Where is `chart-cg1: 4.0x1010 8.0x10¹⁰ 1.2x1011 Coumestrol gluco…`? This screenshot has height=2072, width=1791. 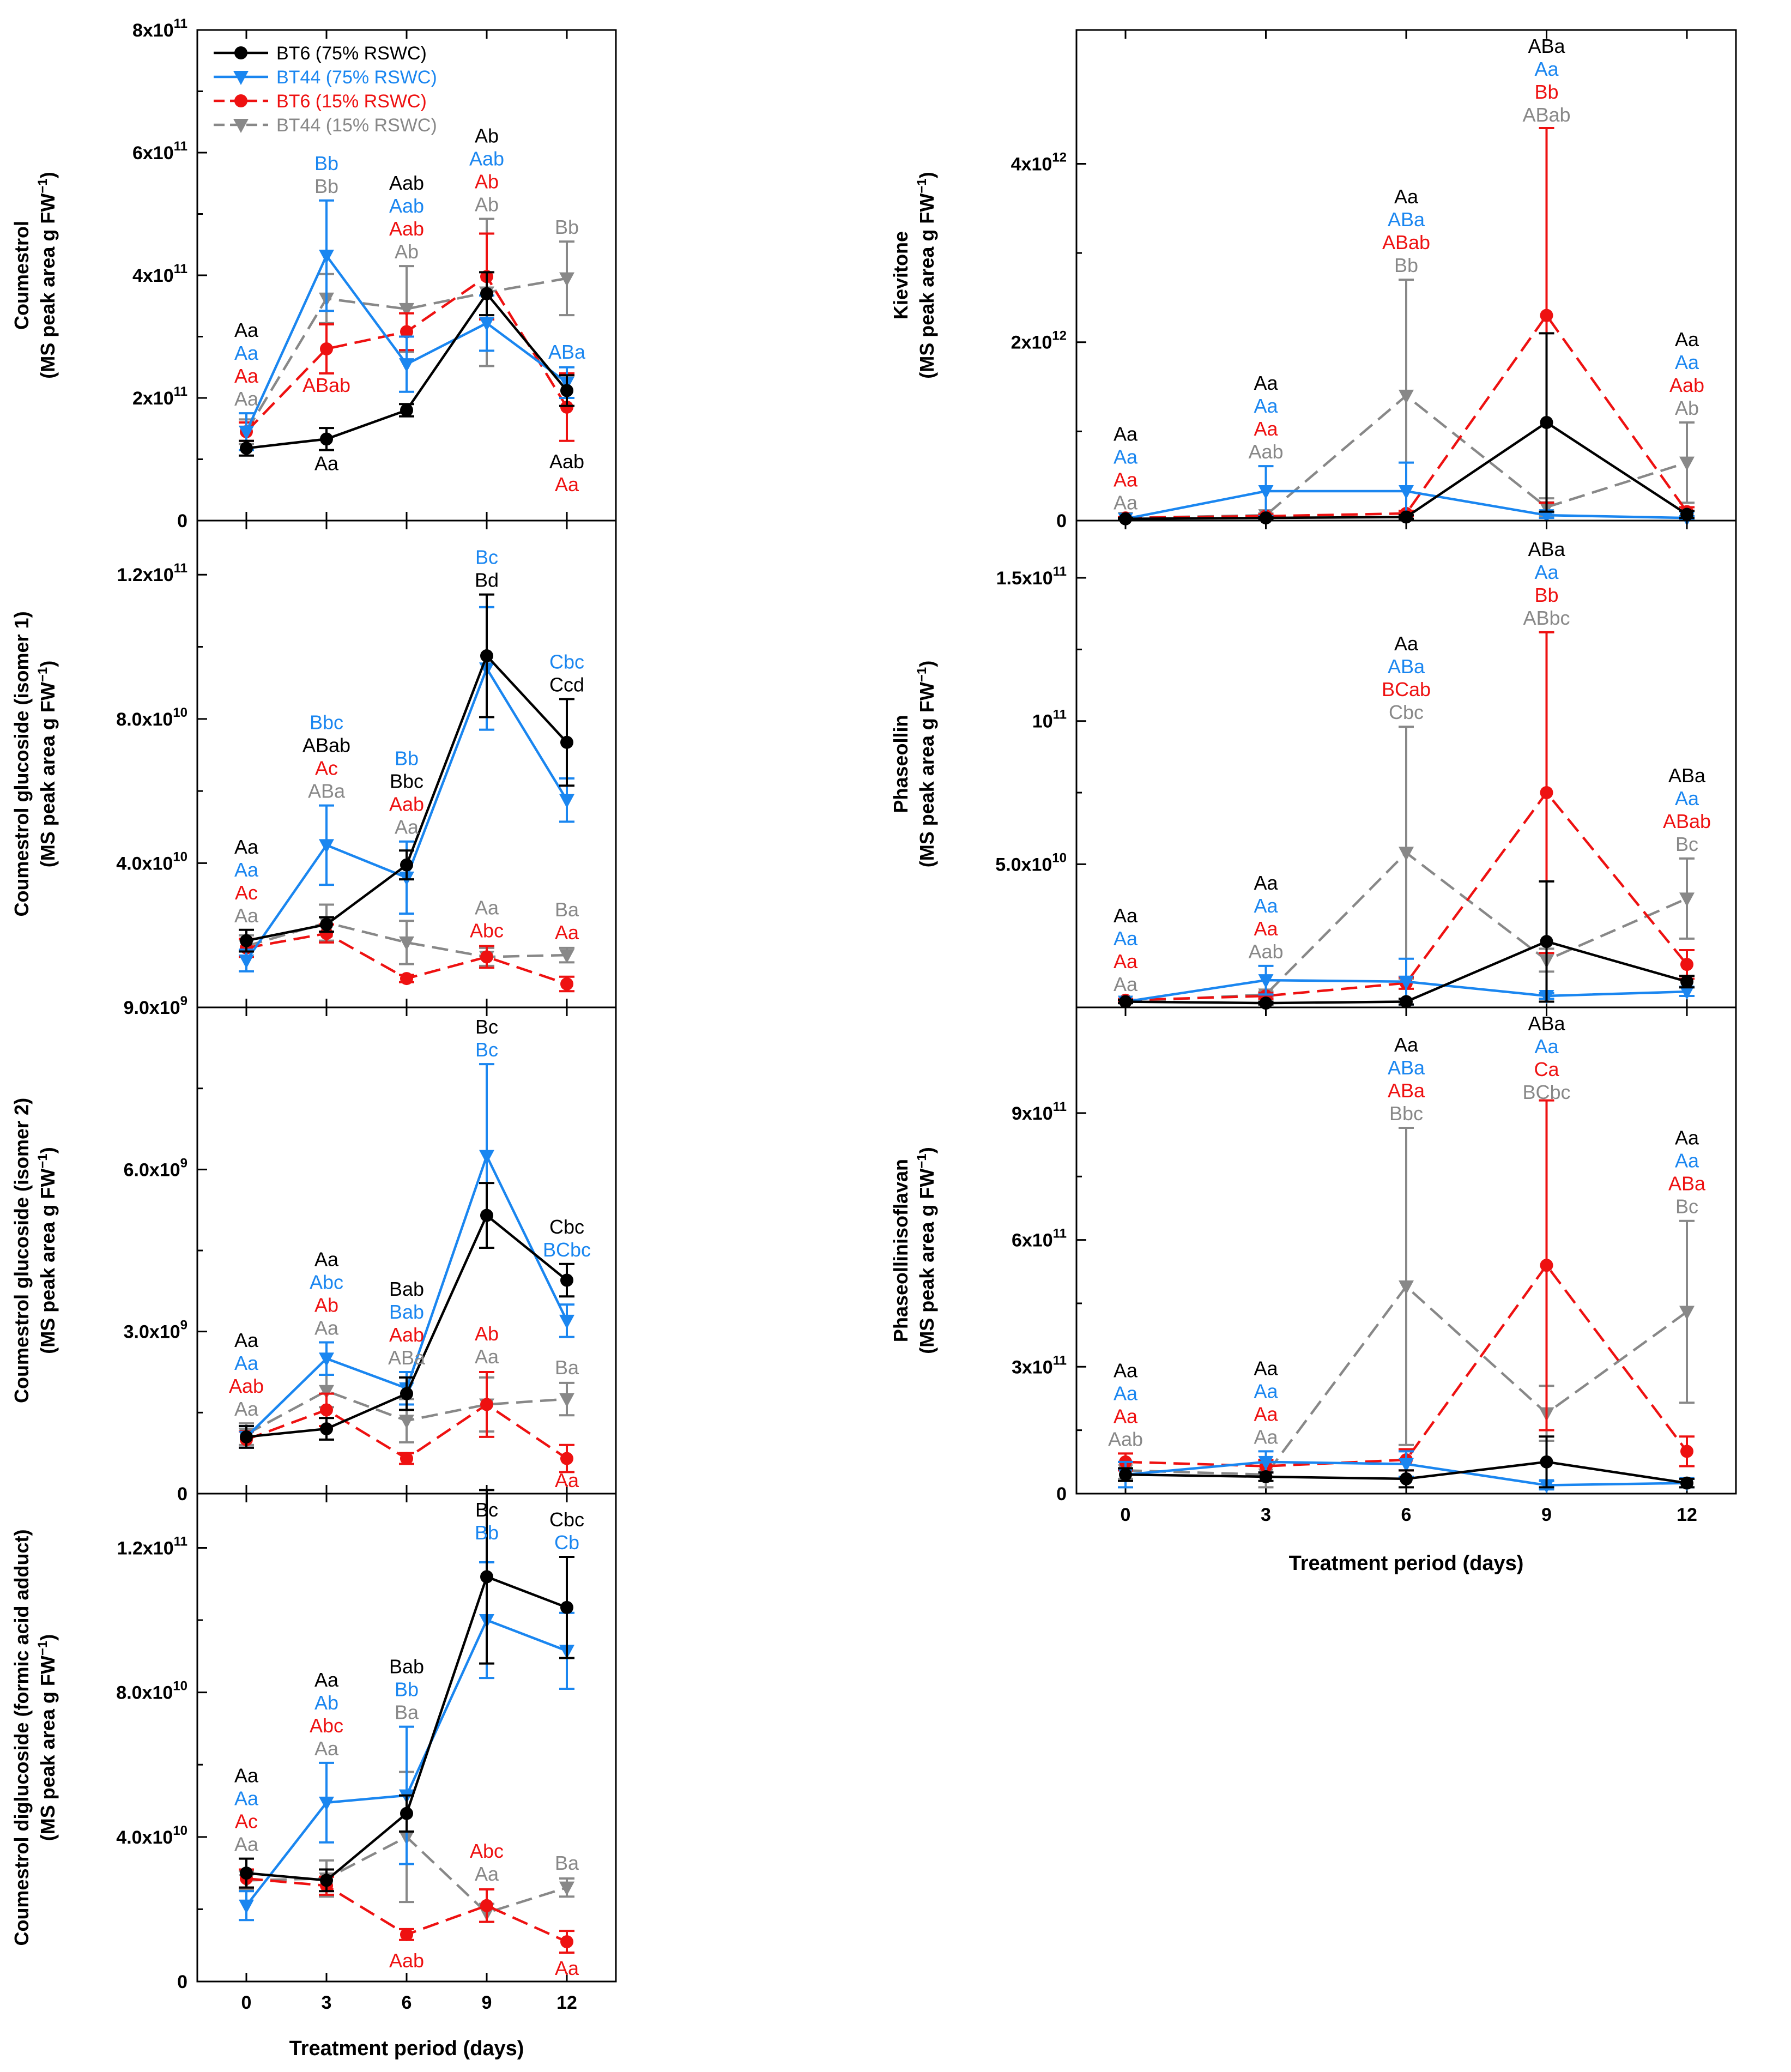
chart-cg1: 4.0x1010 8.0x10¹⁰ 1.2x1011 Coumestrol gluco… is located at coordinates (313, 764).